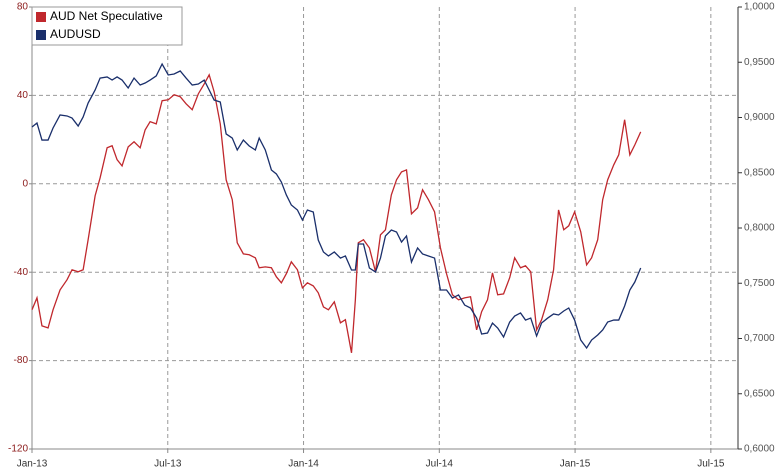  I want to click on x-tick-label: Jan-14, so click(303, 464).